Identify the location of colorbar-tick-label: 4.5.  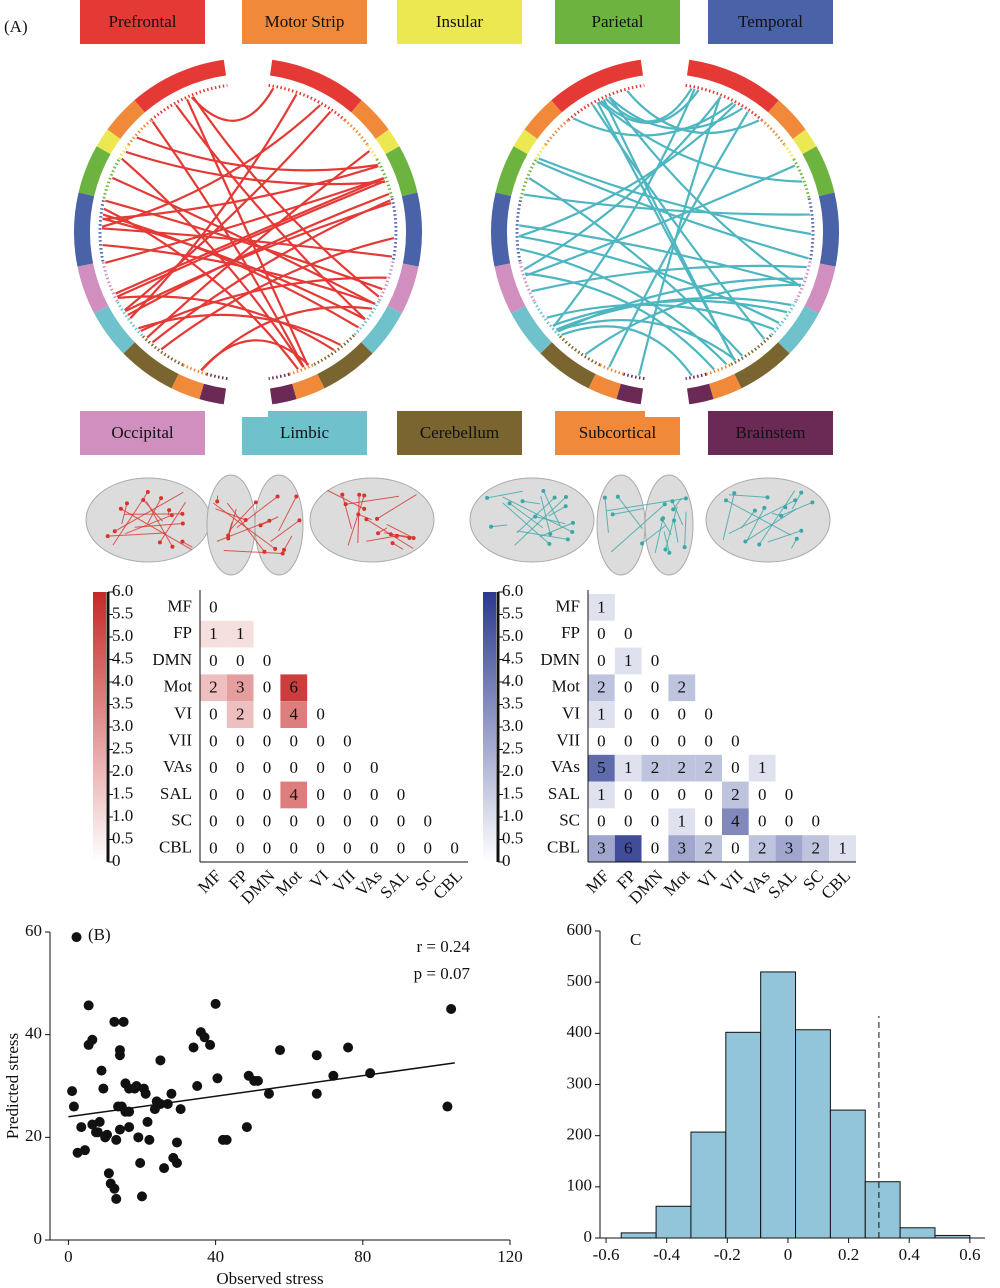
(122, 657).